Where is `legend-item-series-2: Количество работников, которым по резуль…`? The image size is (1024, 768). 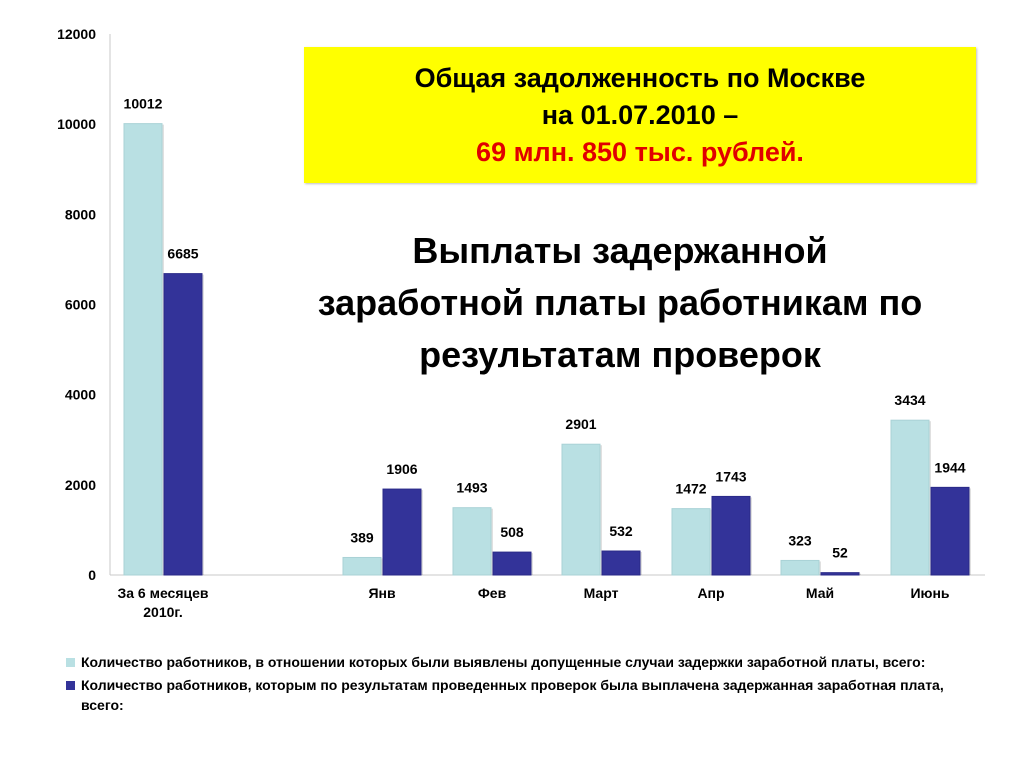
legend-item-series-2: Количество работников, которым по резуль… is located at coordinates (526, 695).